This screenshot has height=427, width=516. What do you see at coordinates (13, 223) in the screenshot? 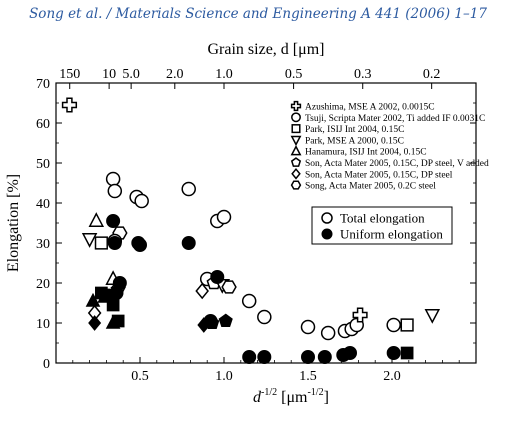
I see `y-axis-label: Elongation [%]` at bounding box center [13, 223].